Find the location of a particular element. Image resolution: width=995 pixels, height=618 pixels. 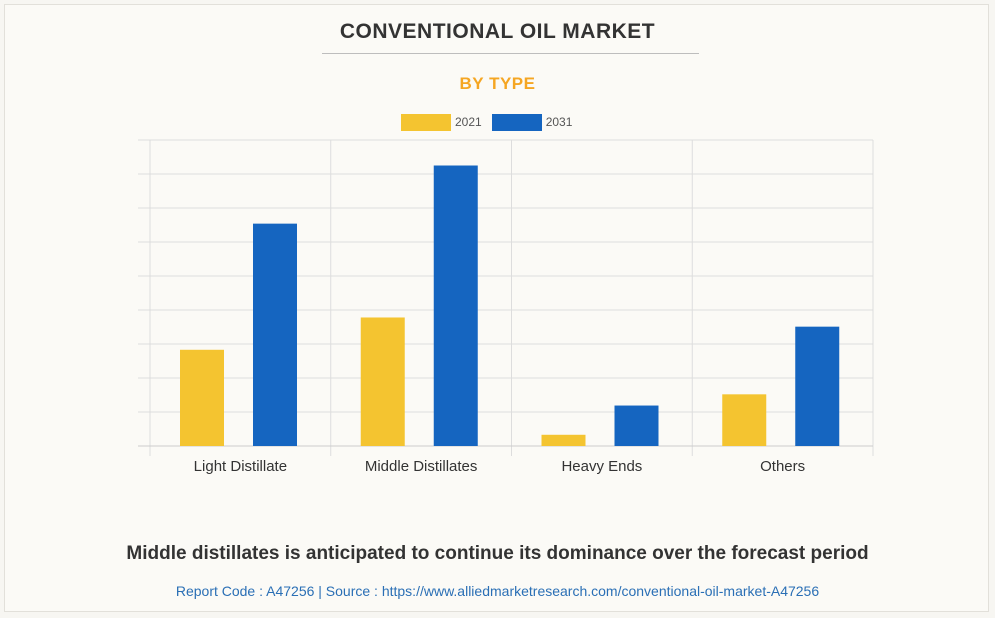

bar-2021-others is located at coordinates (744, 420).